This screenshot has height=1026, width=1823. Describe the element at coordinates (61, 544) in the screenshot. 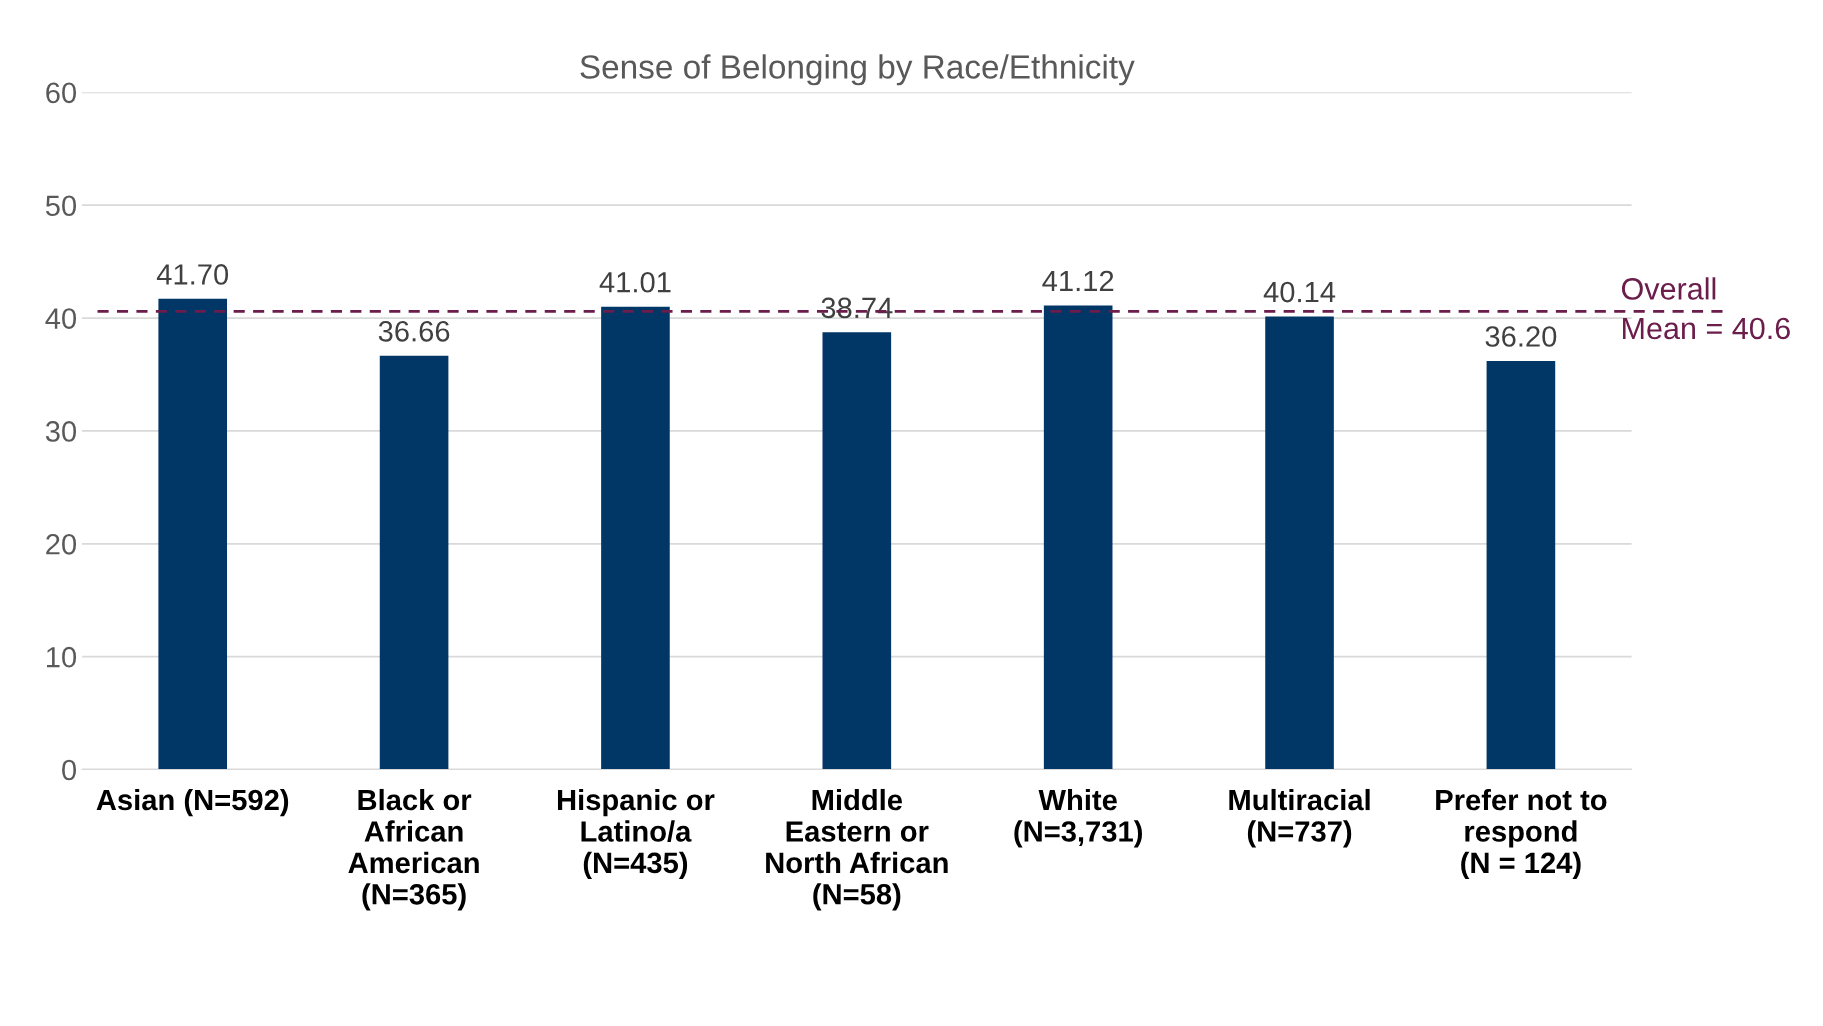

I see `y-tick-label: 20` at that location.